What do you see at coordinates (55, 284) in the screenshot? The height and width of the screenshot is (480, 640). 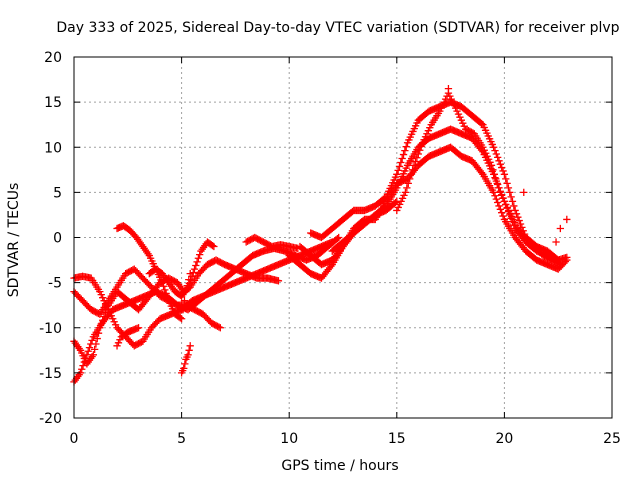 I see `y-tick-label: -5` at bounding box center [55, 284].